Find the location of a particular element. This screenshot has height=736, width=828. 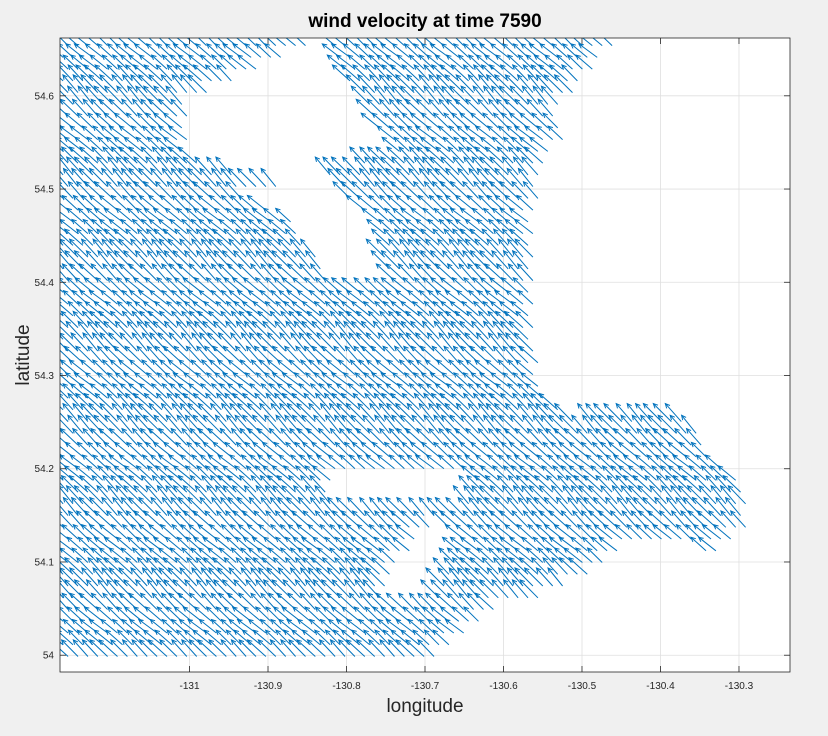

y-tick-label: 54.3 is located at coordinates (45, 376).